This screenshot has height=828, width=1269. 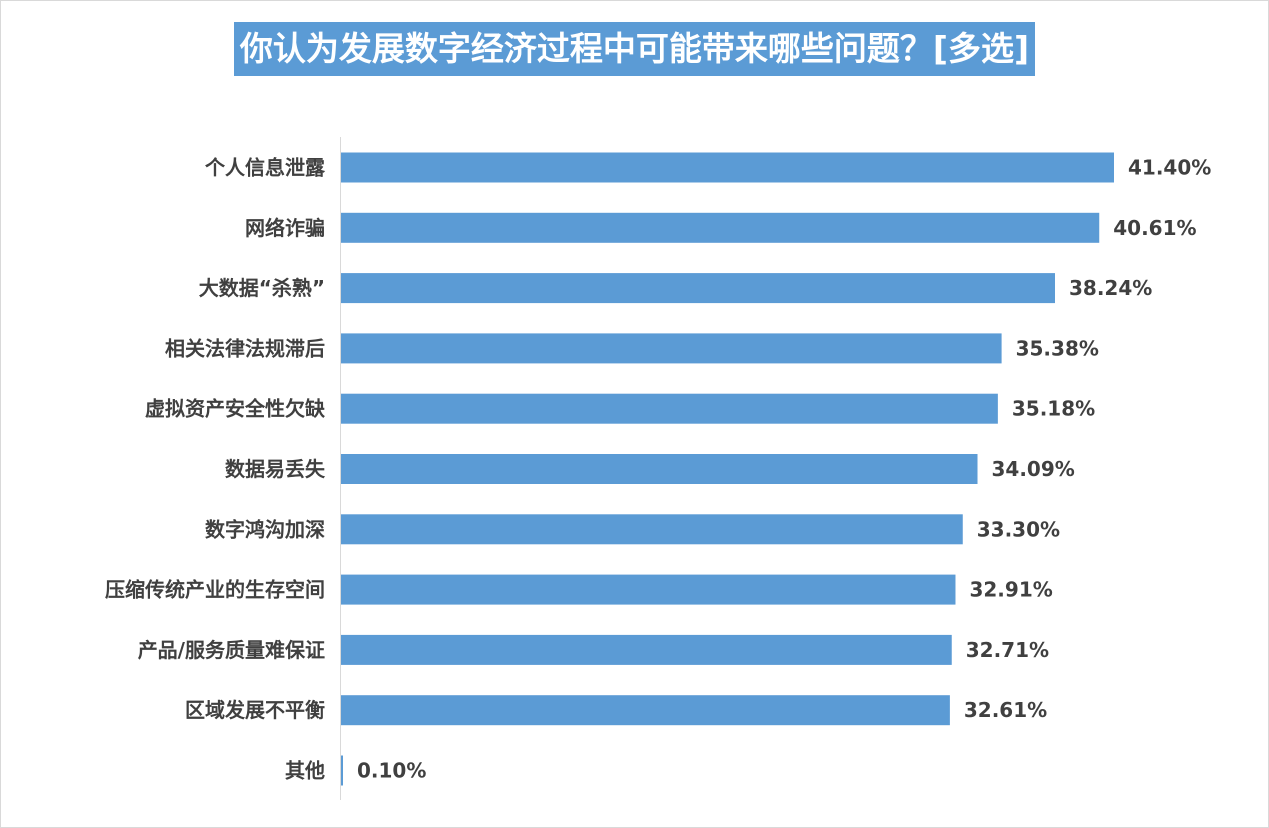 What do you see at coordinates (275, 469) in the screenshot?
I see `category-label: 数据易丢失` at bounding box center [275, 469].